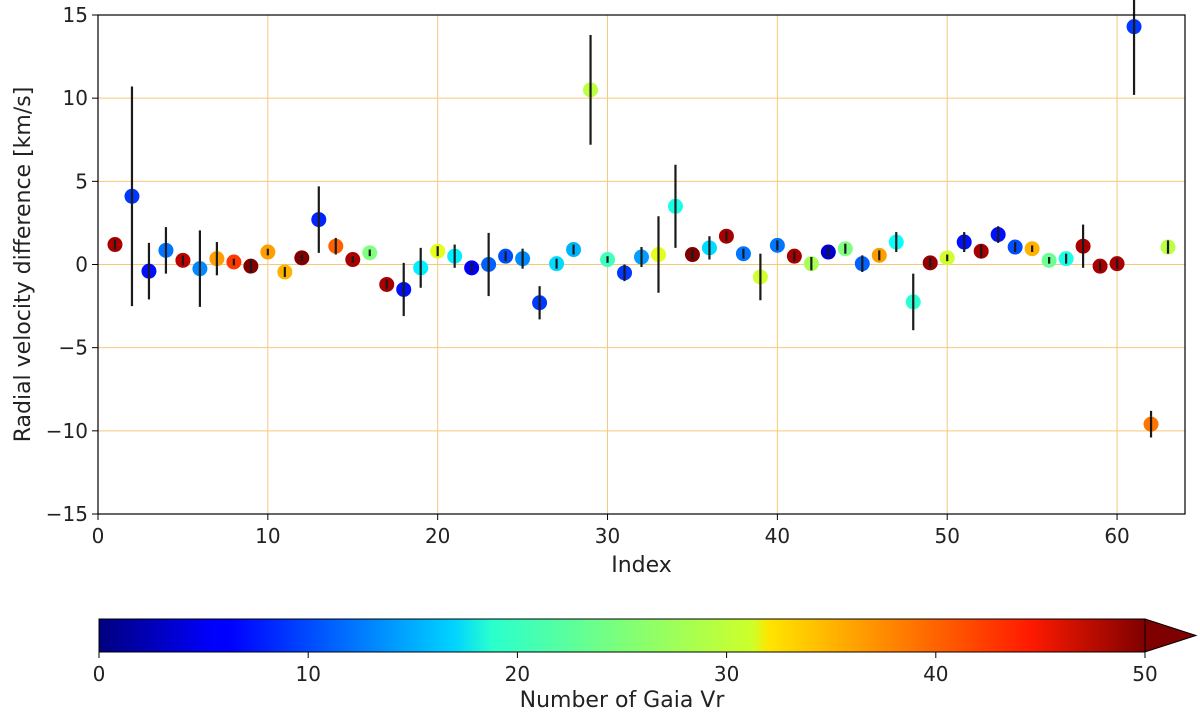 Image resolution: width=1200 pixels, height=715 pixels. I want to click on x-tick-label-0: 0, so click(98, 536).